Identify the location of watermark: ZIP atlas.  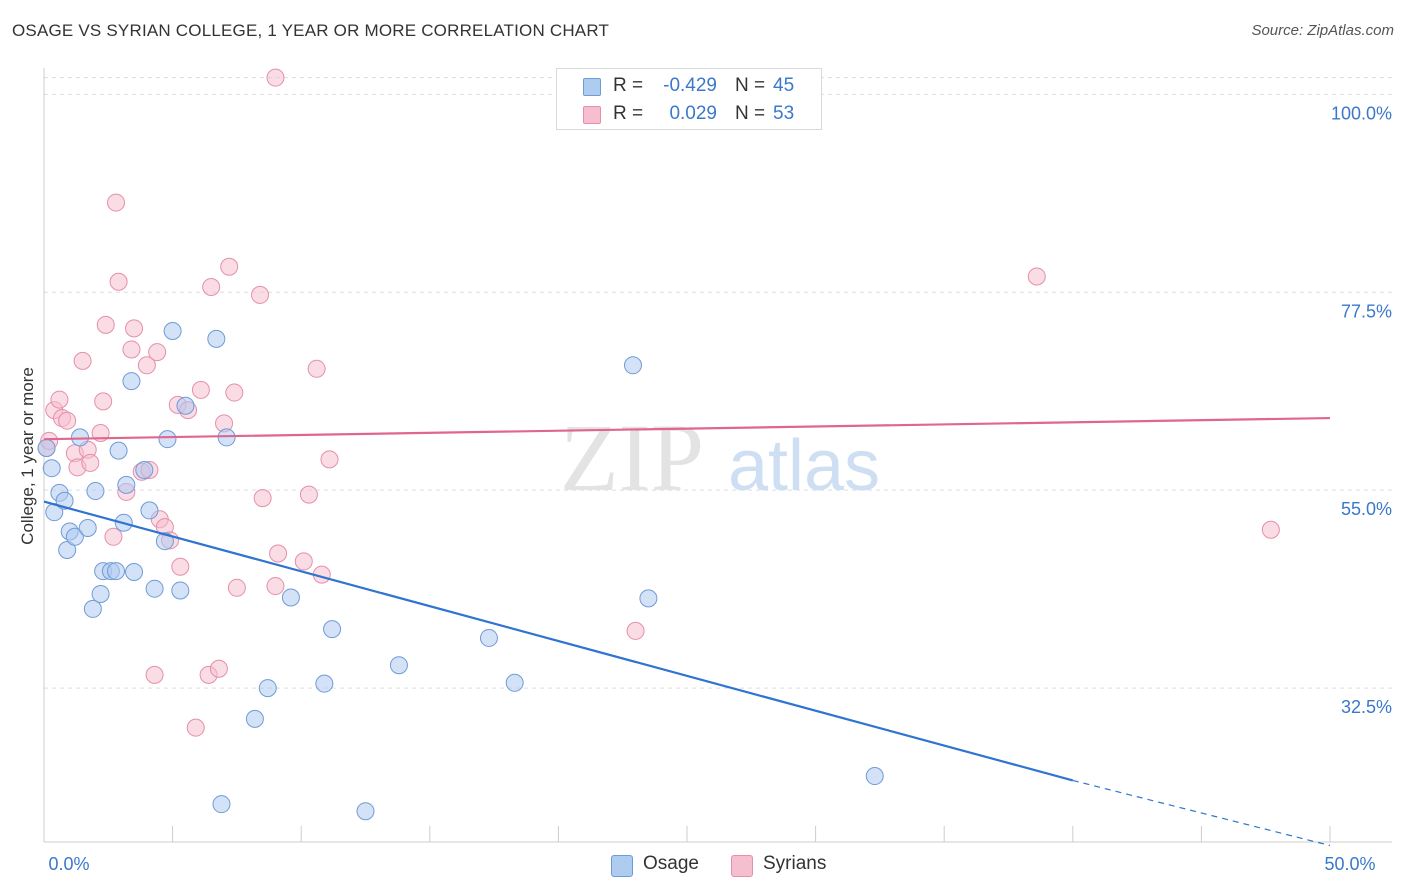
(720, 457).